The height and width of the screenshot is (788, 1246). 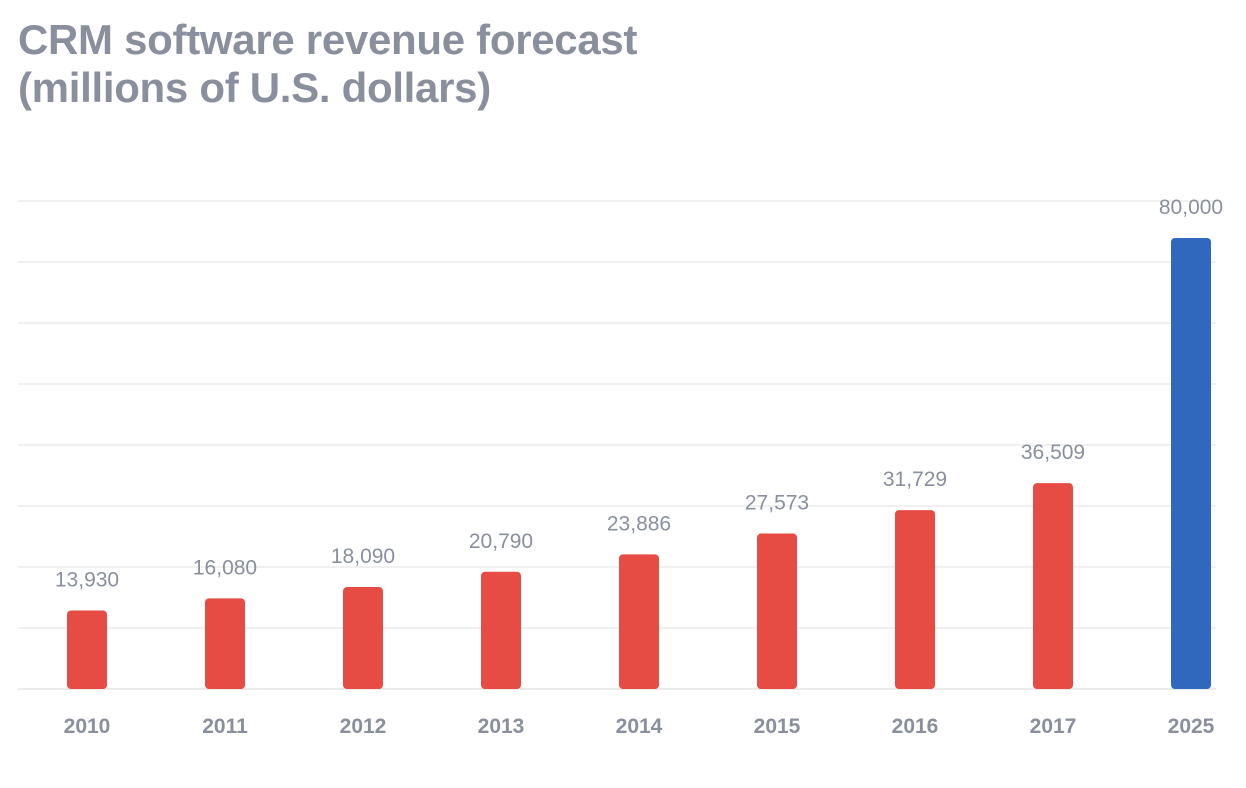 I want to click on data-label-2013: 20,790, so click(x=501, y=541).